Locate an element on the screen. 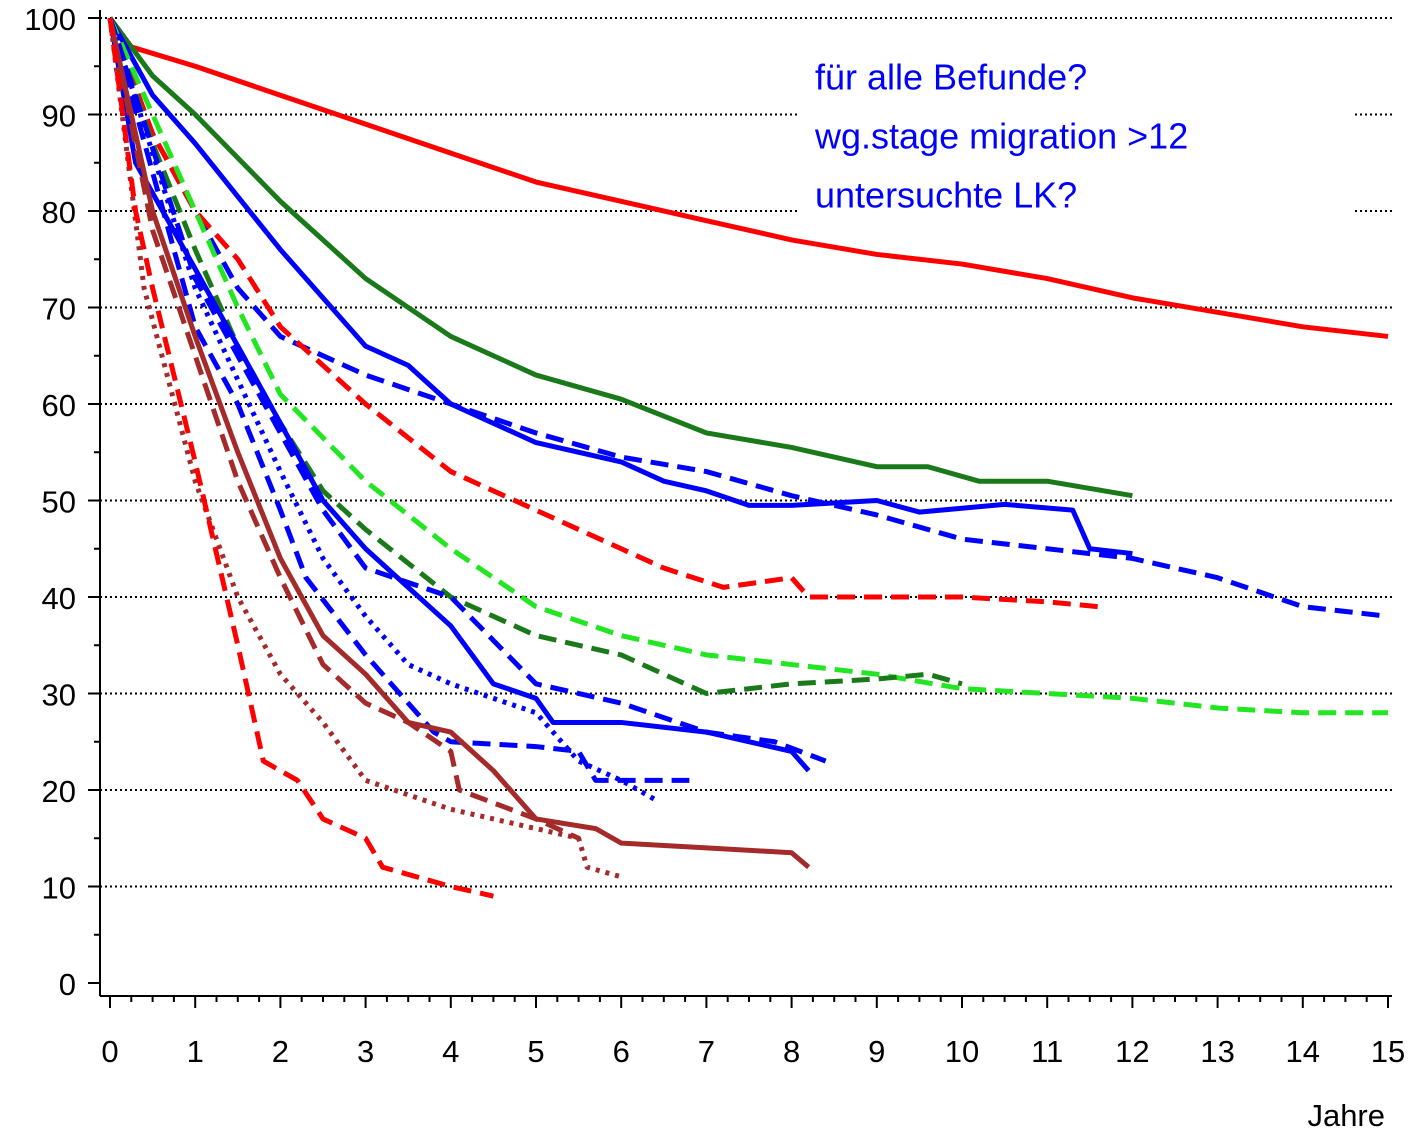  x-tick-label: 6 is located at coordinates (621, 1051).